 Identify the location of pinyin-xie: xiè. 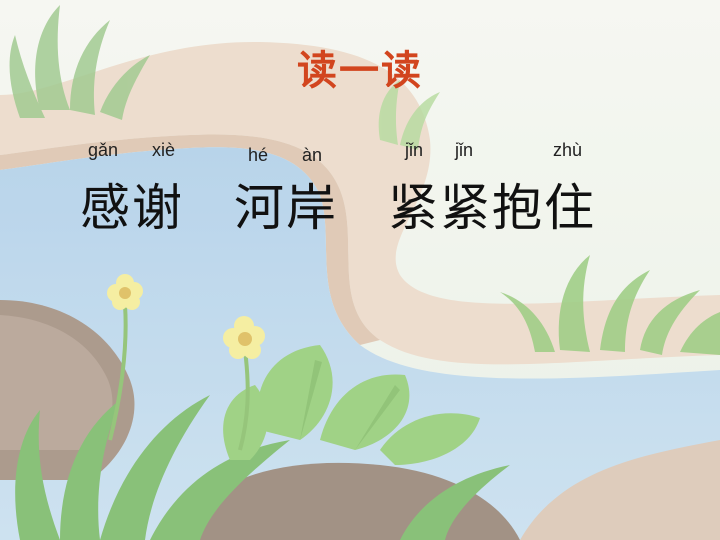
(164, 150).